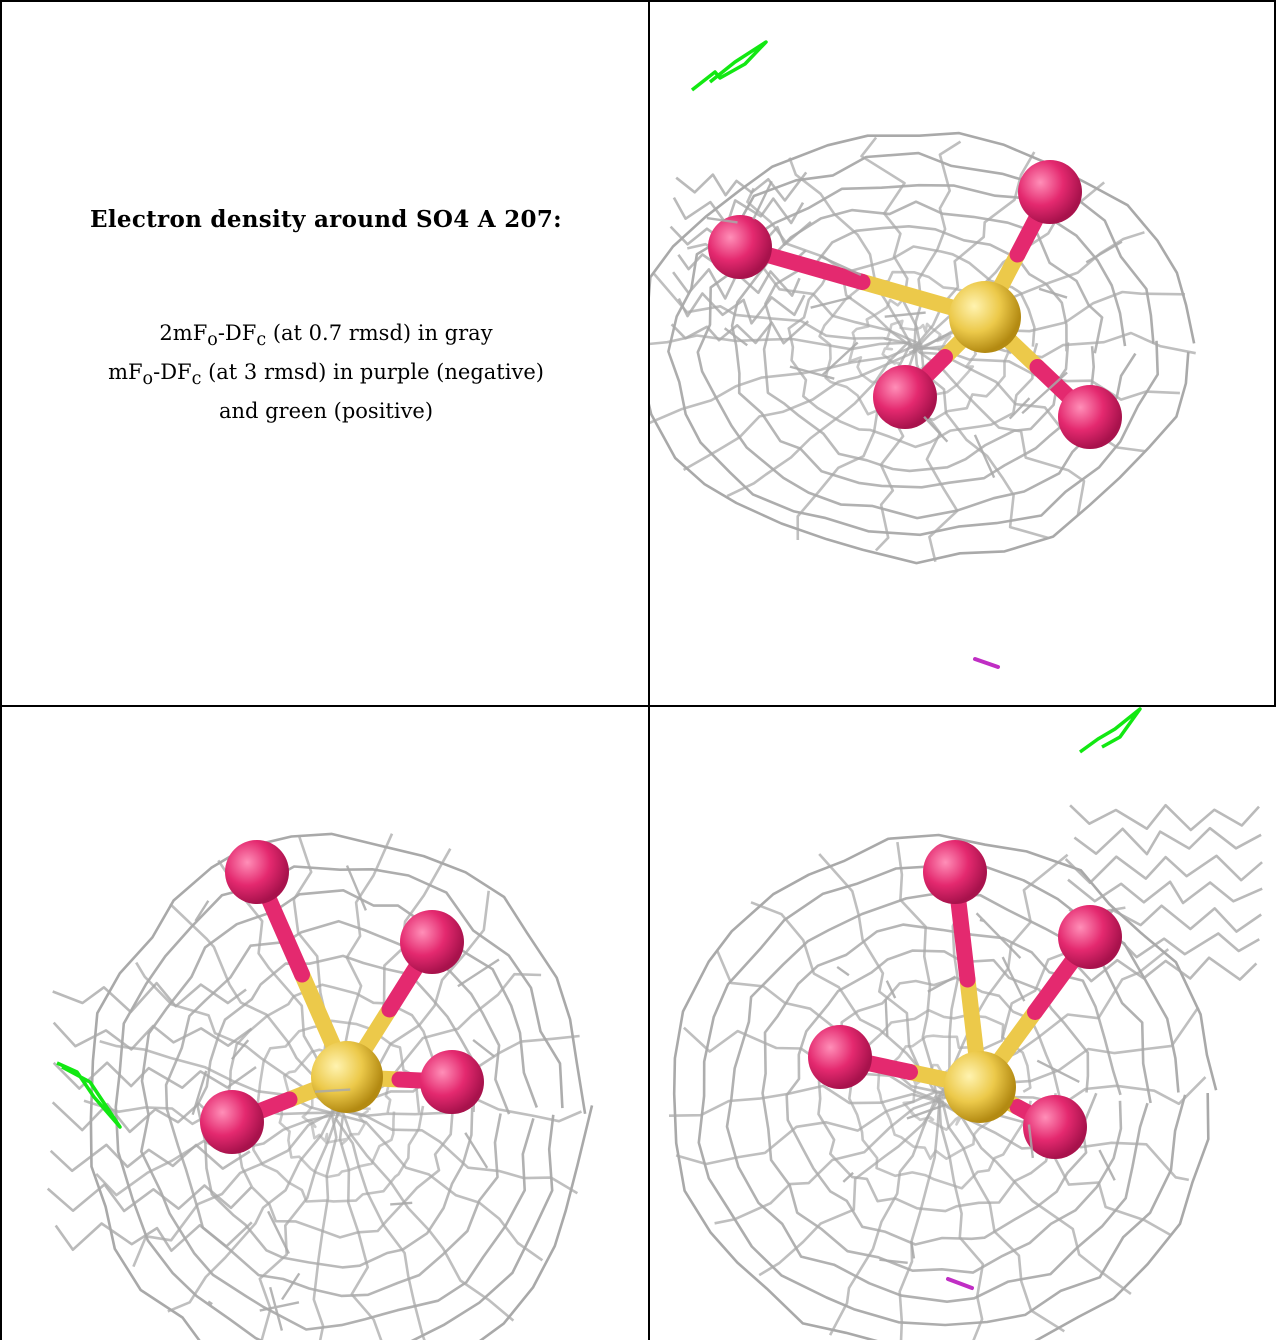 The height and width of the screenshot is (1340, 1276). What do you see at coordinates (326, 336) in the screenshot?
I see `caption-line-2mfo: 2mFo-DFc (at 0.7 rmsd) in gray` at bounding box center [326, 336].